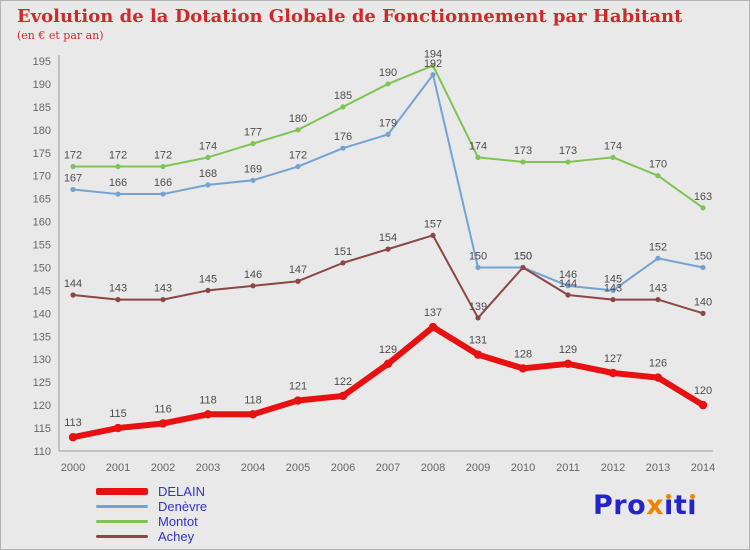  I want to click on svg-text: 131, so click(478, 341).